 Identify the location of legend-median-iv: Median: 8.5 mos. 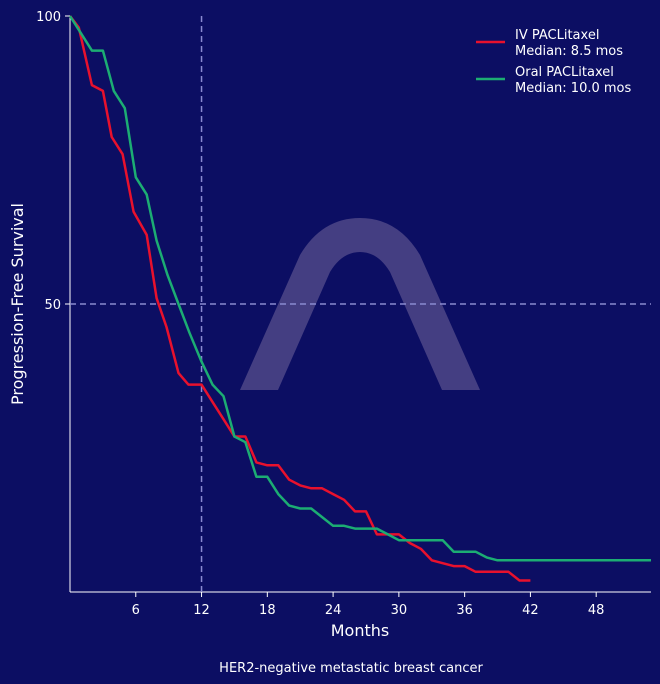
(569, 51).